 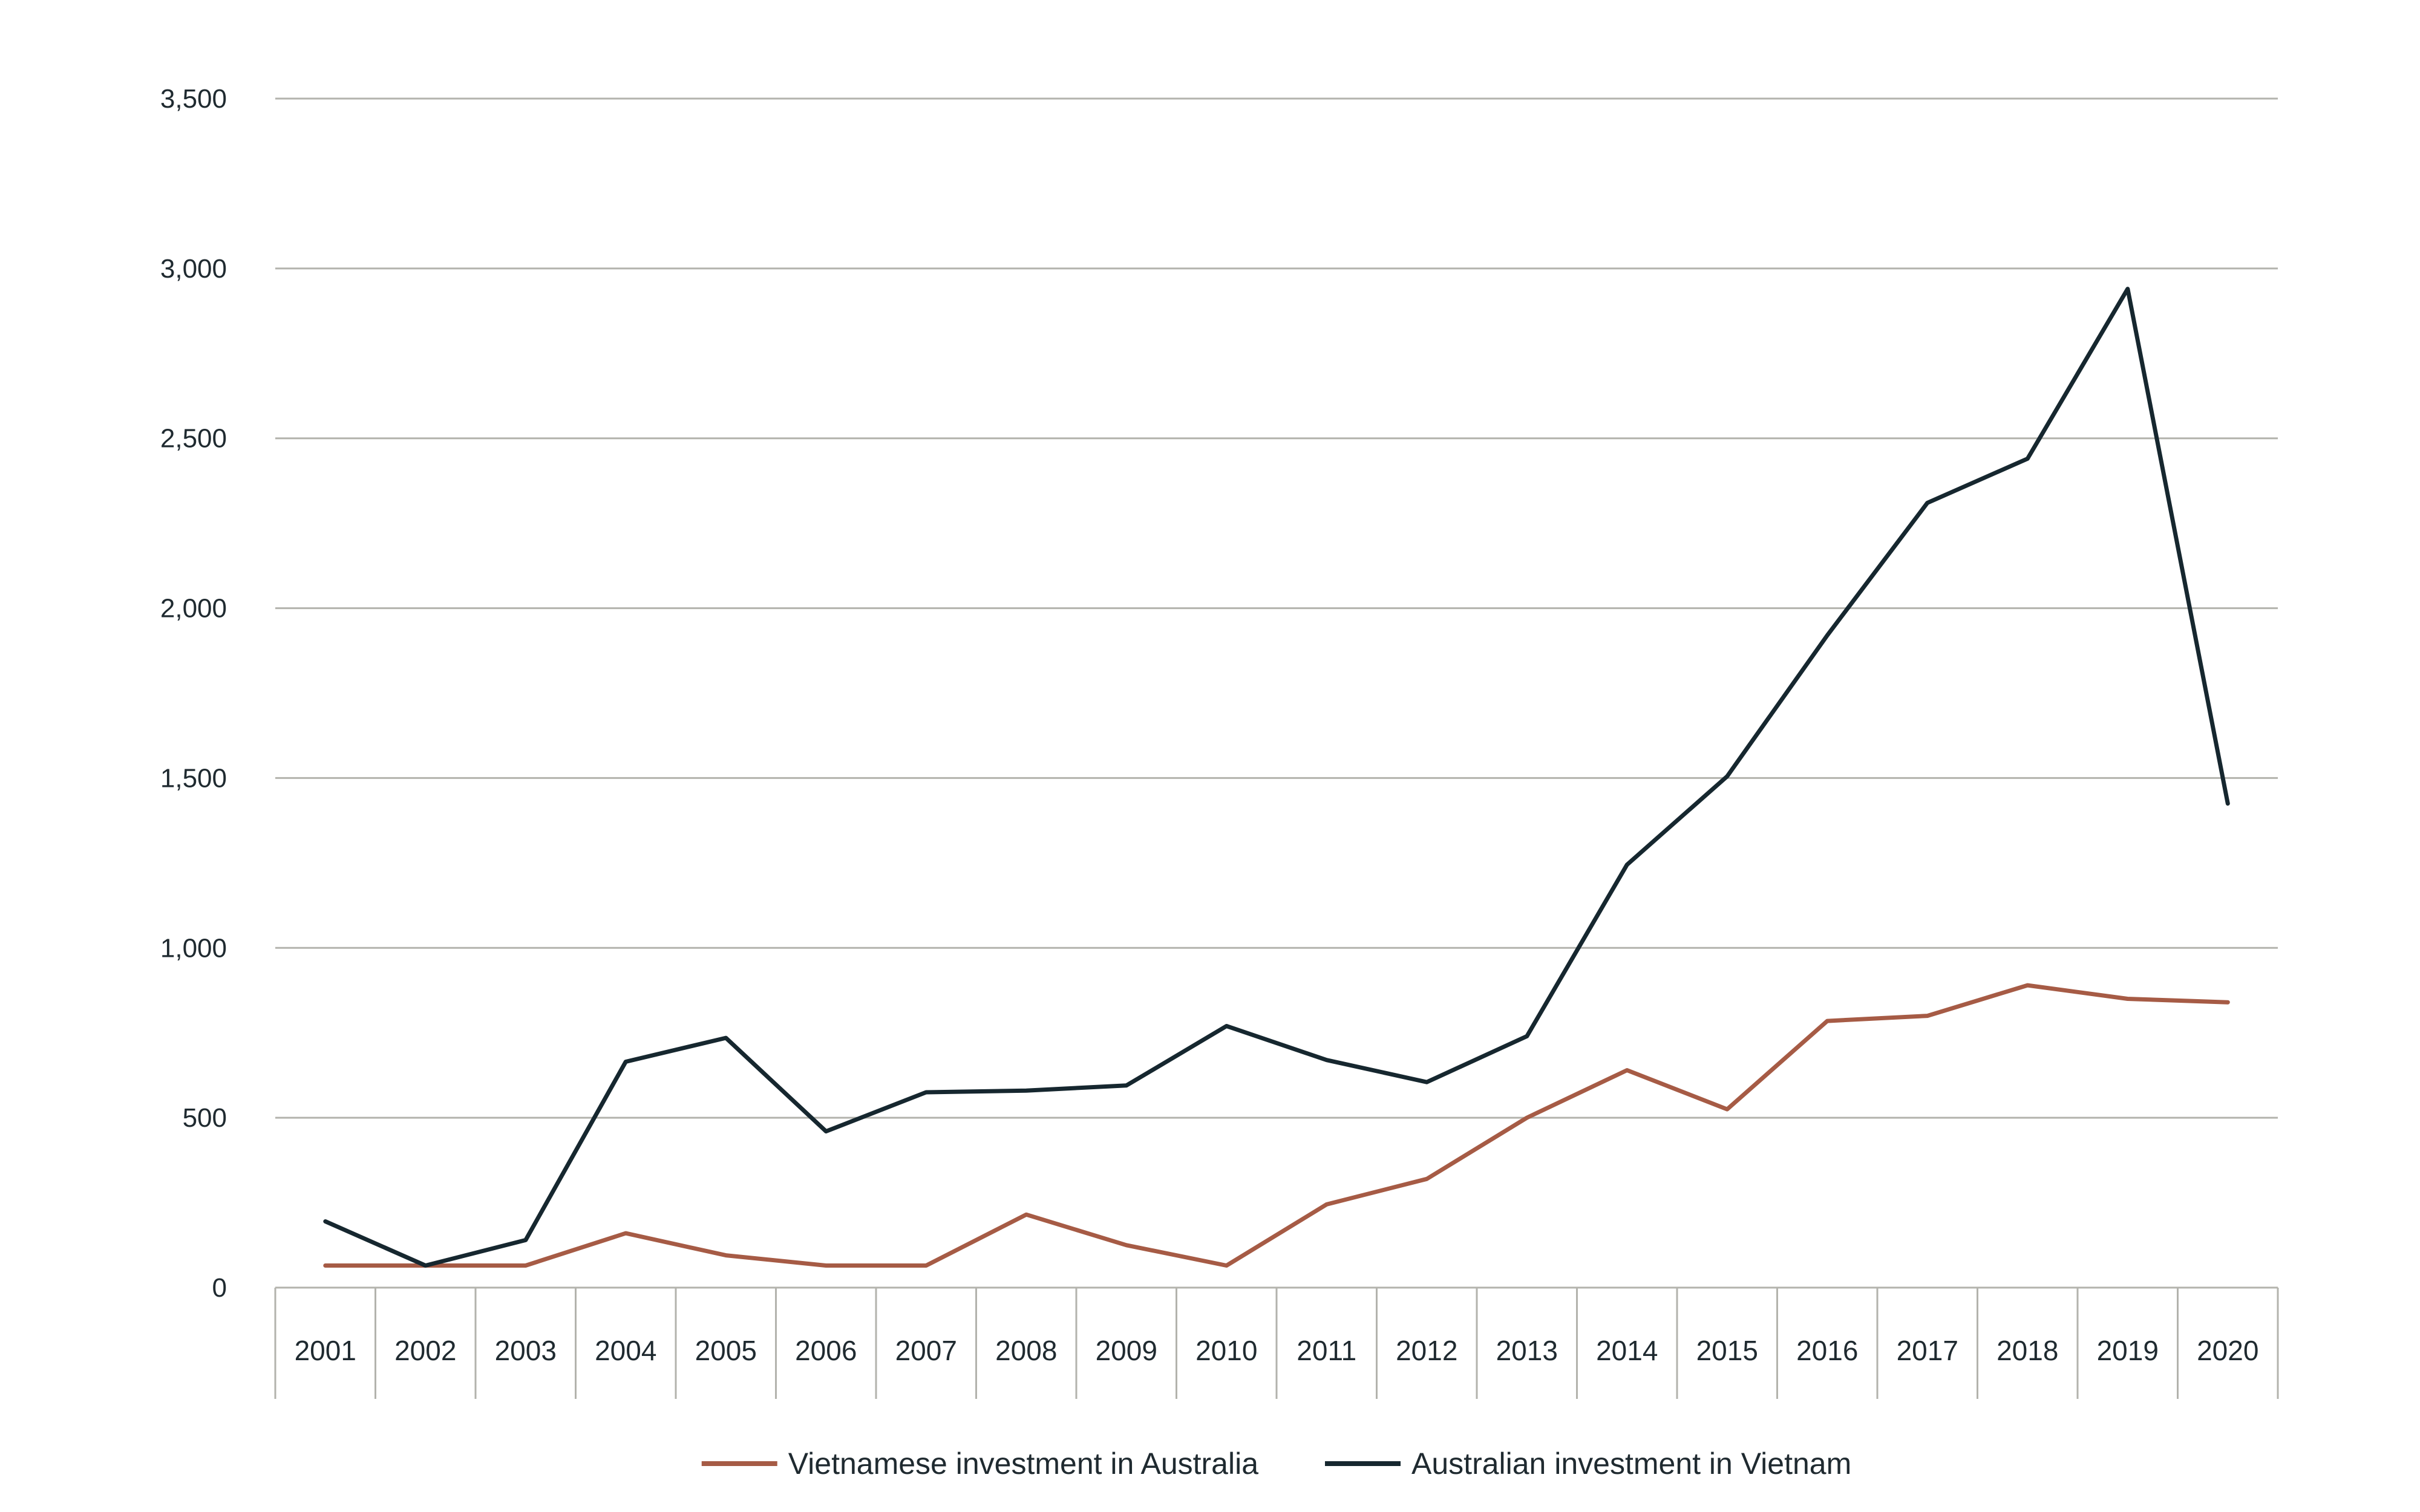 I want to click on y-tick-label: 1,000, so click(x=193, y=948).